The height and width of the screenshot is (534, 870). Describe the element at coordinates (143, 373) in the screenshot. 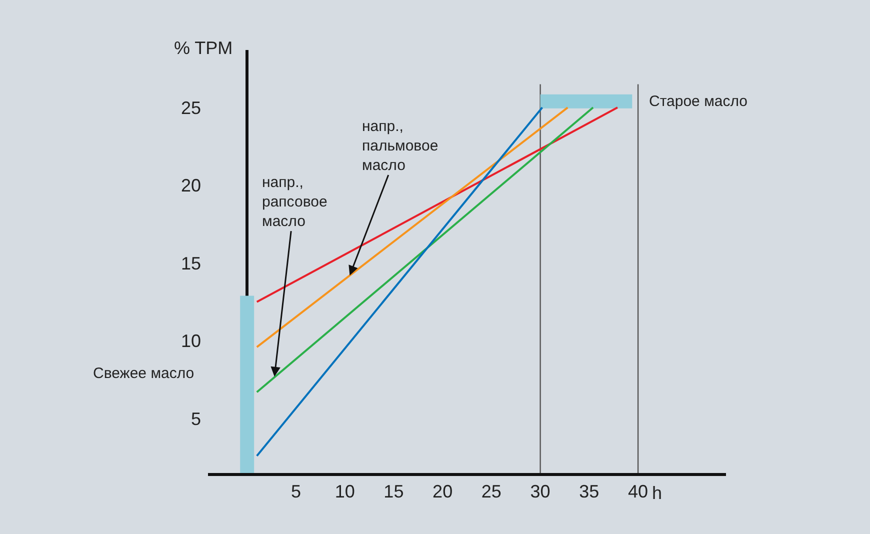

I see `text: Свежее масло` at that location.